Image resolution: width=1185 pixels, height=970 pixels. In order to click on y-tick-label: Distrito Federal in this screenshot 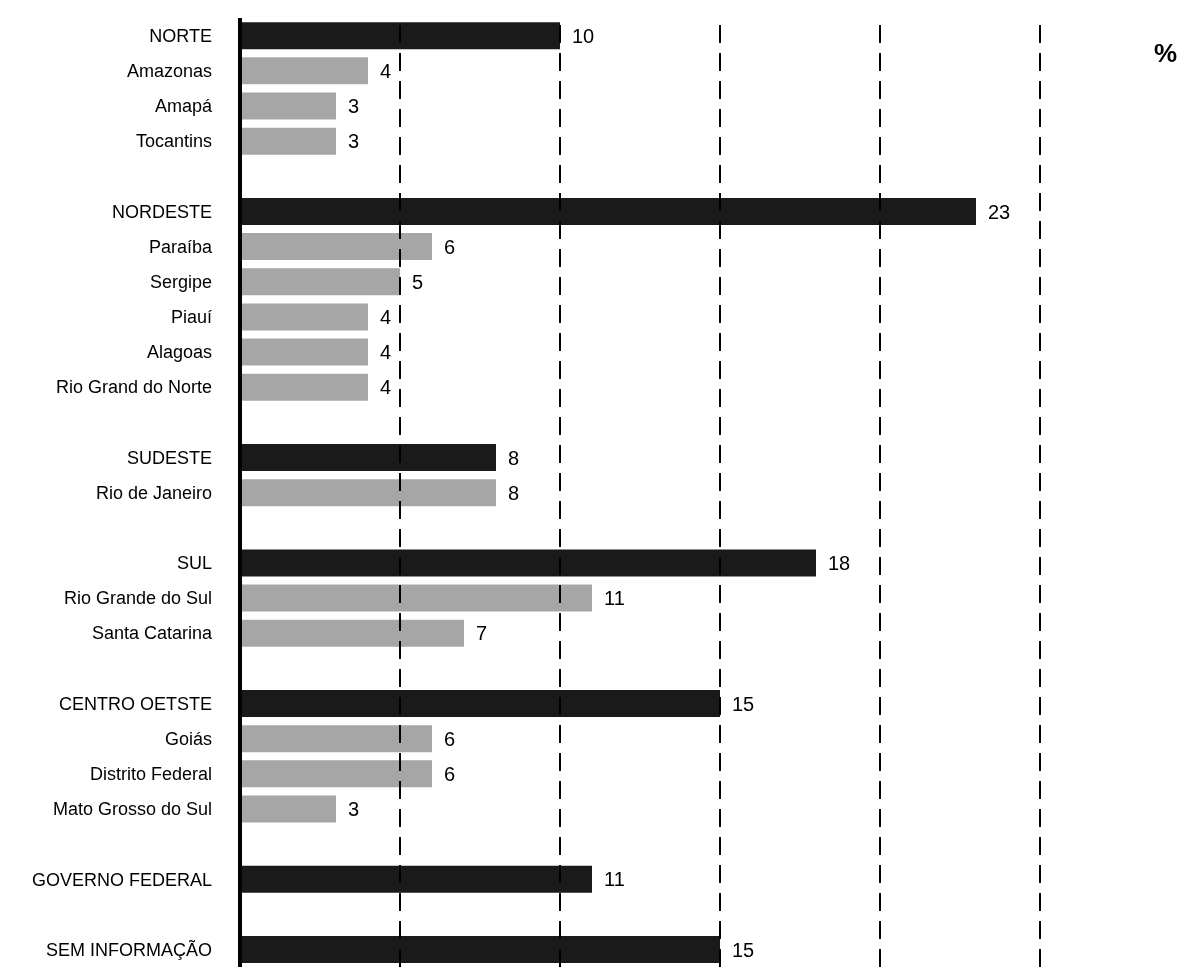, I will do `click(150, 774)`.